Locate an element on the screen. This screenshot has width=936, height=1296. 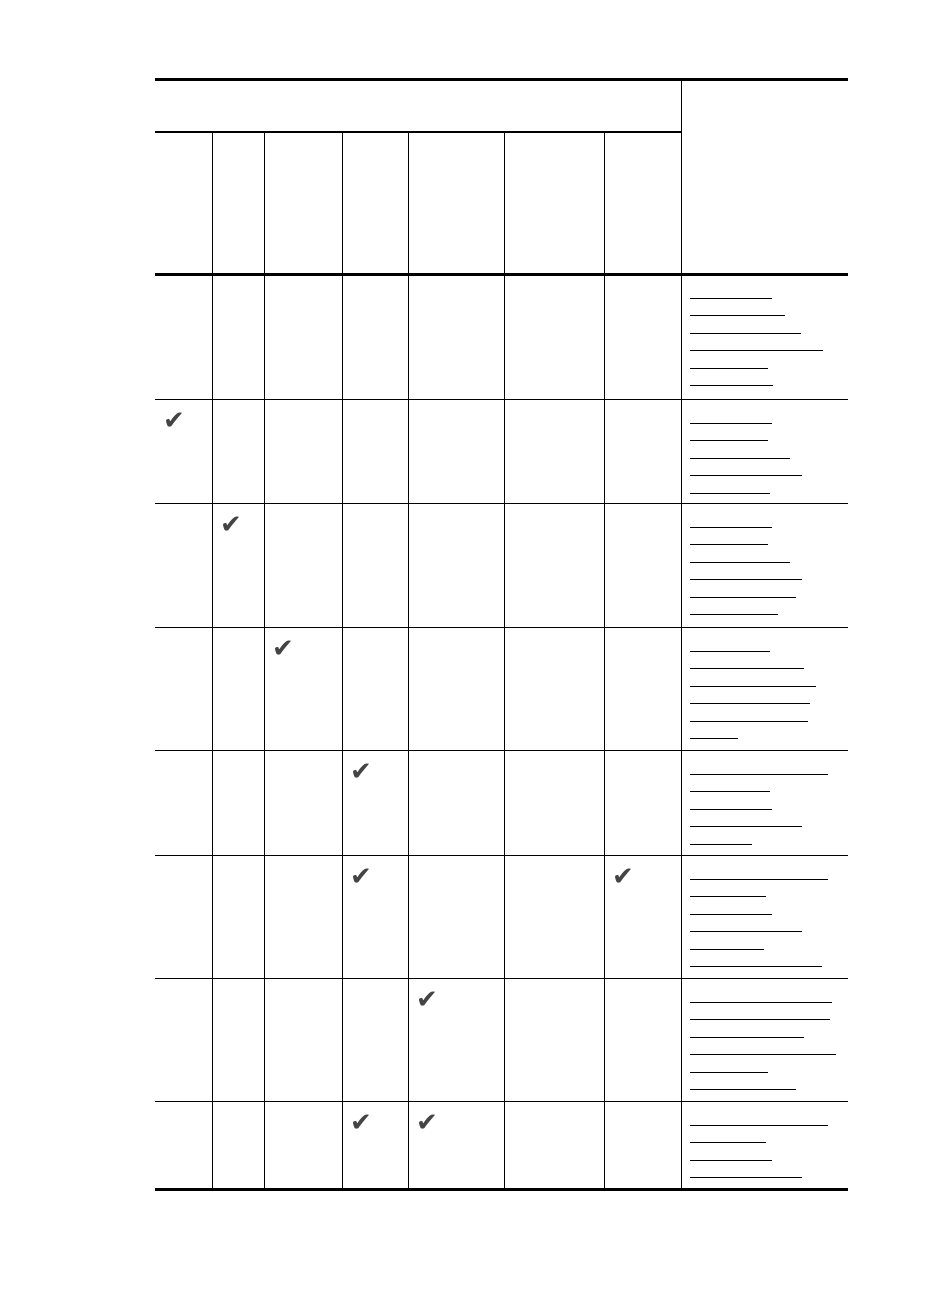
table-top-rule is located at coordinates (501, 79).